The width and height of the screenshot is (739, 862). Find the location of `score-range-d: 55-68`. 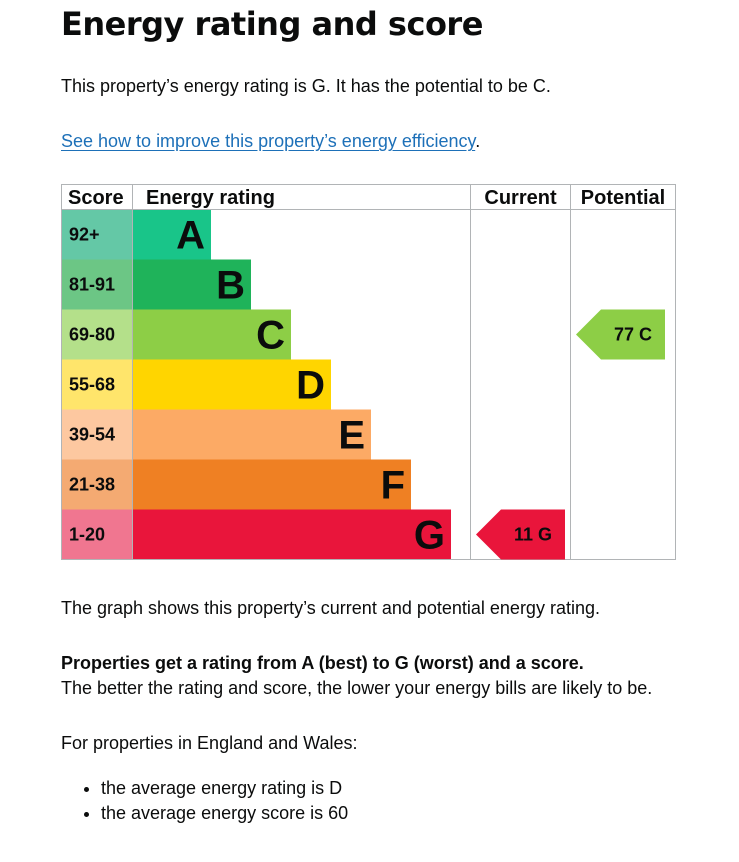

score-range-d: 55-68 is located at coordinates (92, 385).